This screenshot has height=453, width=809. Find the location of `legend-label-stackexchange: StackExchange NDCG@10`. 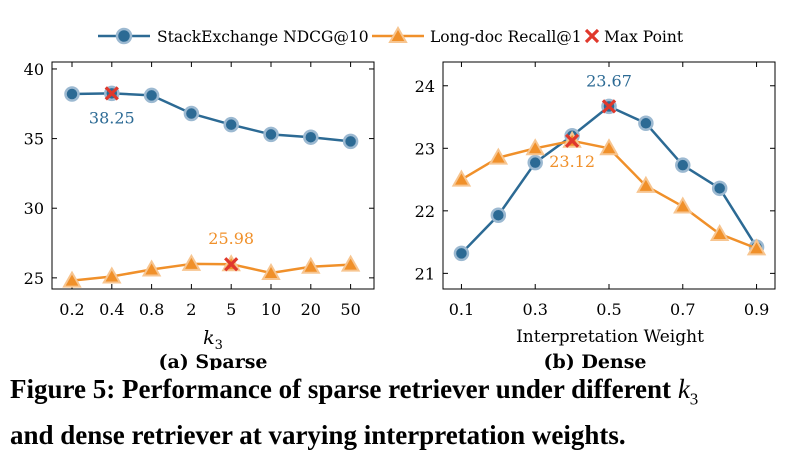

legend-label-stackexchange: StackExchange NDCG@10 is located at coordinates (263, 37).